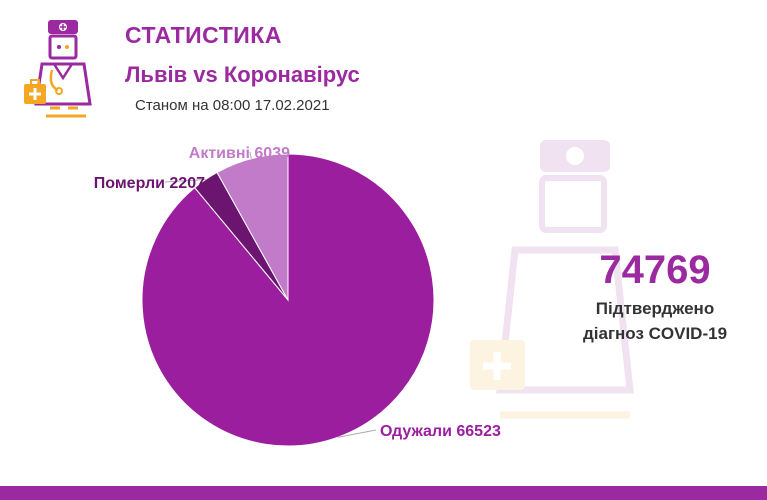 The height and width of the screenshot is (500, 767). Describe the element at coordinates (383, 493) in the screenshot. I see `footer-bar` at that location.